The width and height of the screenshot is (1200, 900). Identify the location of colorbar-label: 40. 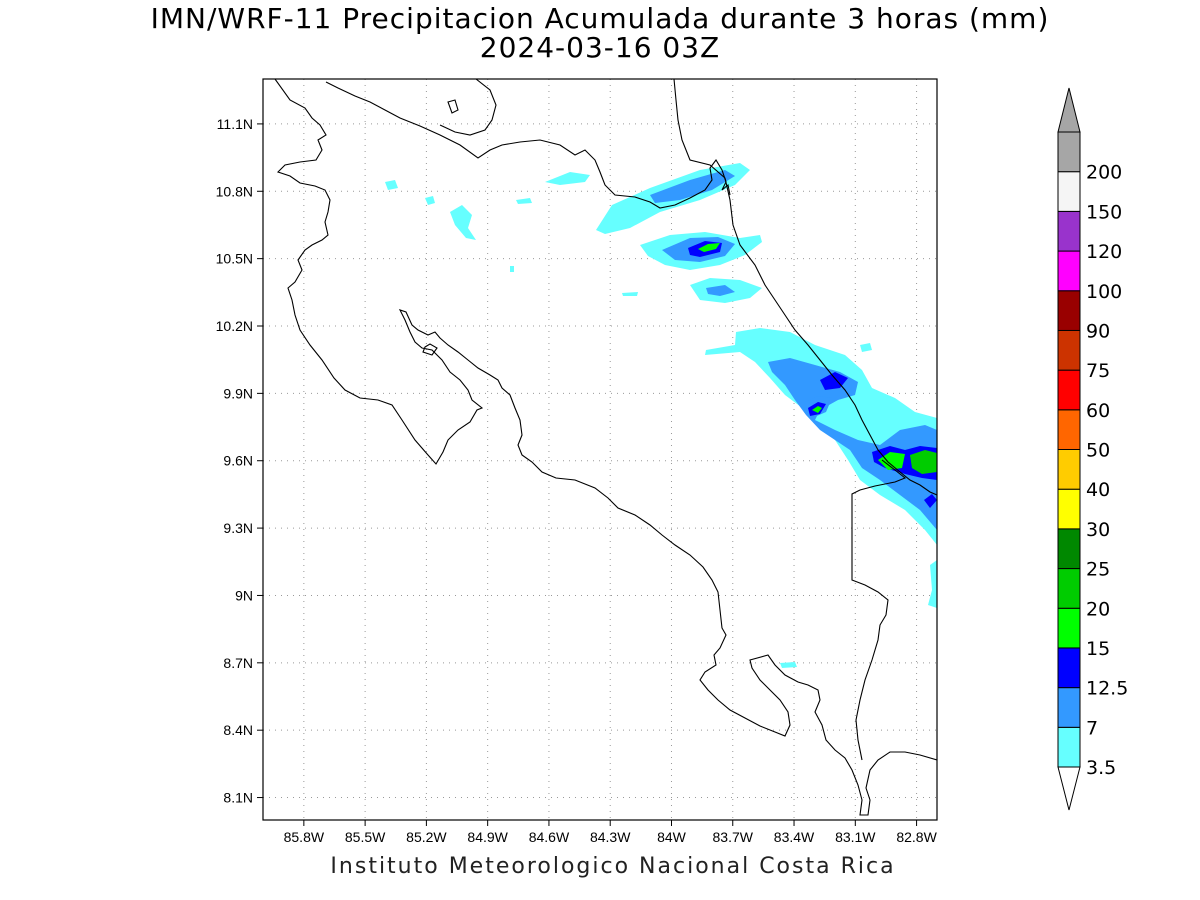
(1098, 490).